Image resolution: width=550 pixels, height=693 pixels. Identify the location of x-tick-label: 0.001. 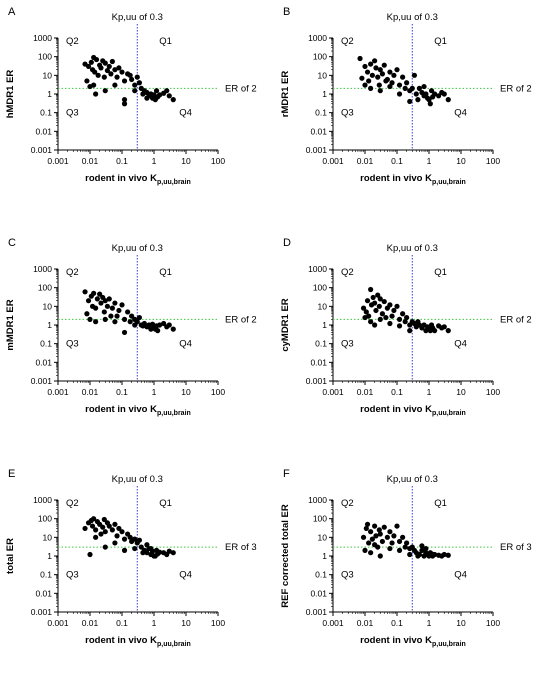
(58, 392).